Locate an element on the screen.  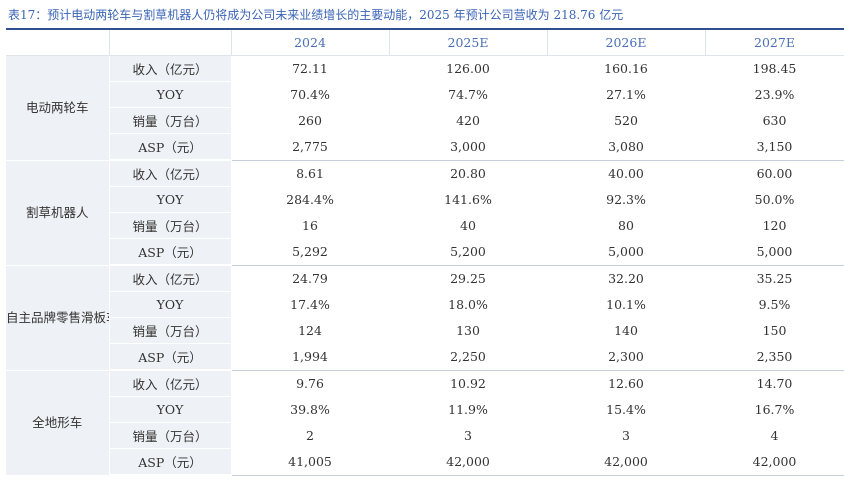
group-label: 自主品牌零售滑板车 is located at coordinates (58, 318).